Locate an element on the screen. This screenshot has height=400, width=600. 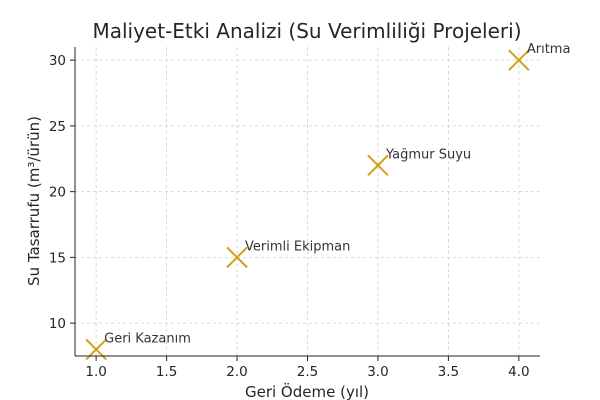
y-tick-label: 30 is located at coordinates (57, 61).